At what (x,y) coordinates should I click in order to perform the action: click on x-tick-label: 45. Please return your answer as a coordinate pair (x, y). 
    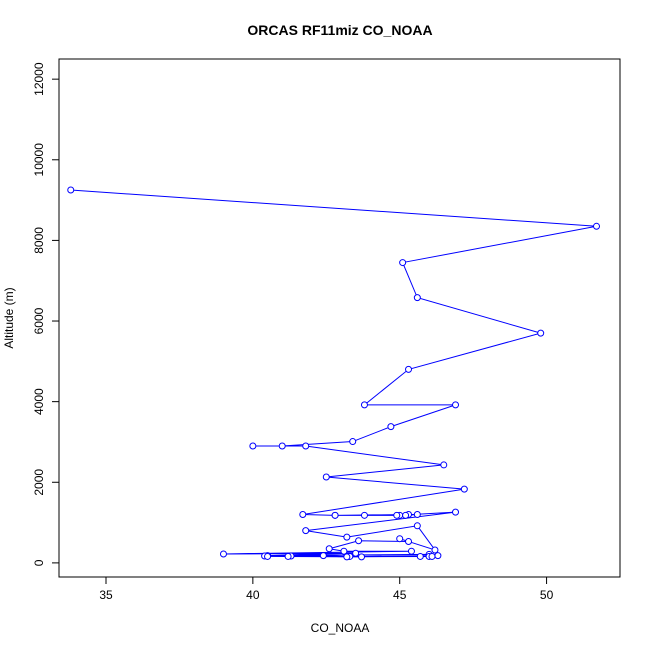
    Looking at the image, I should click on (400, 595).